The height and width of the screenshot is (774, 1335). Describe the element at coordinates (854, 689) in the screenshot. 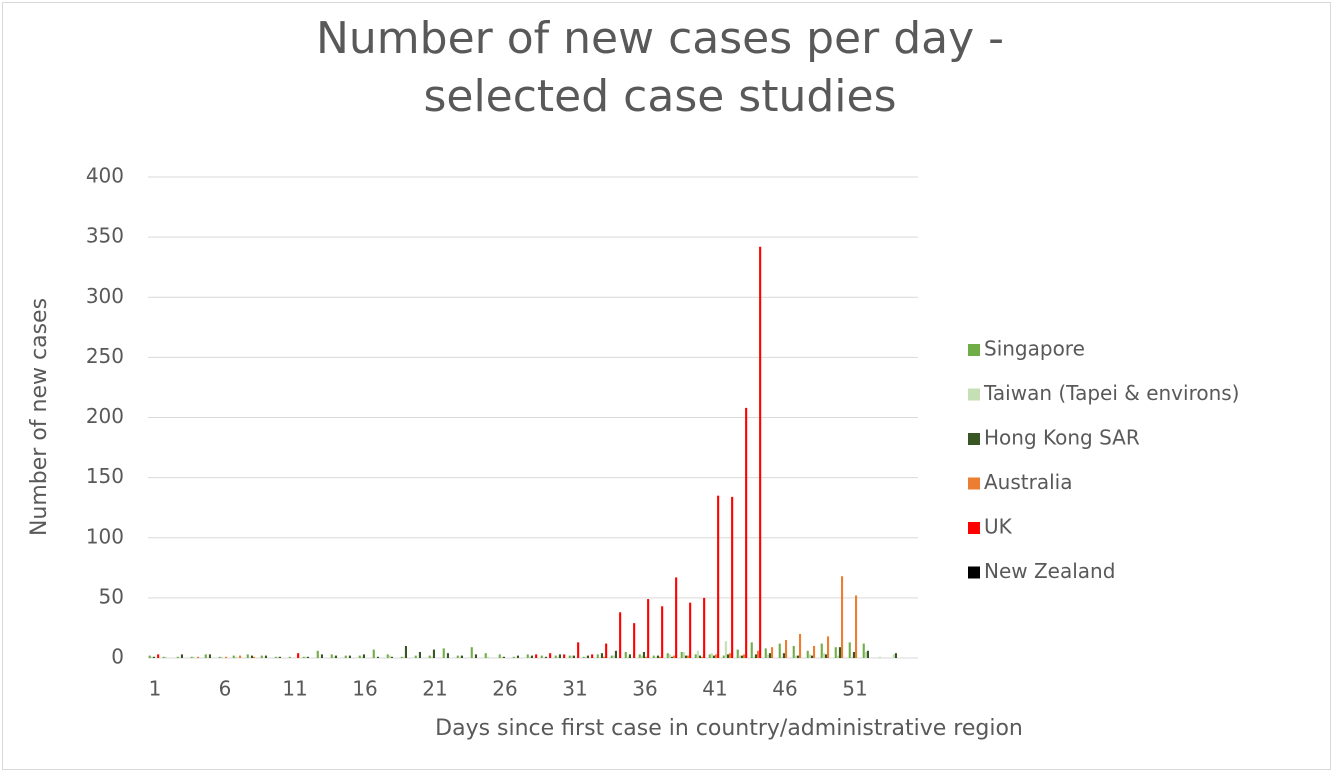

I see `x-tick-label: 51` at that location.